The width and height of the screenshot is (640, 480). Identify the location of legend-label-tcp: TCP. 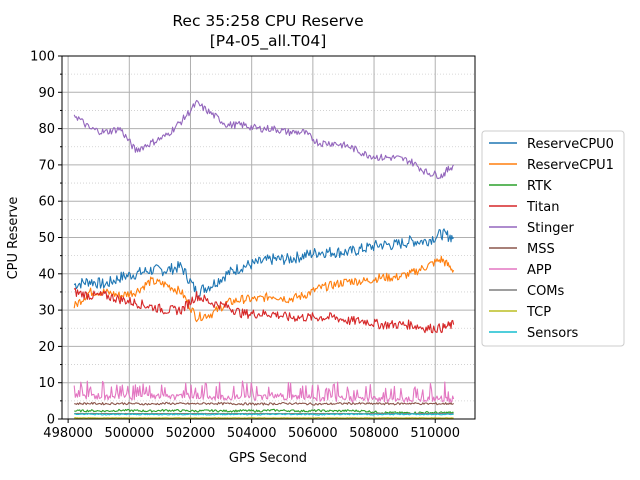
(538, 312).